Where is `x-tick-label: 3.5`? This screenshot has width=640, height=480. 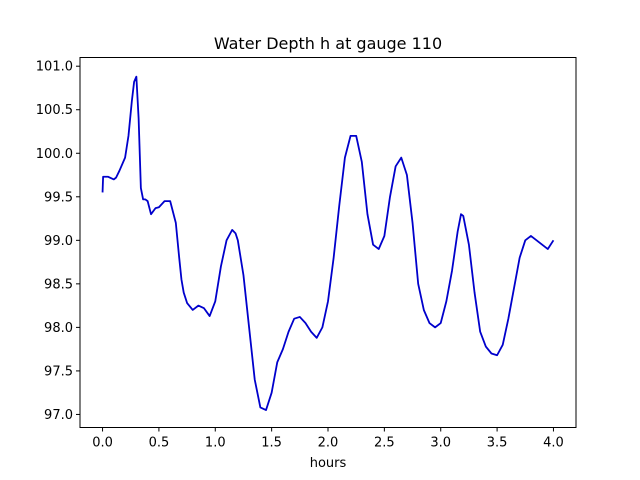 x-tick-label: 3.5 is located at coordinates (497, 443).